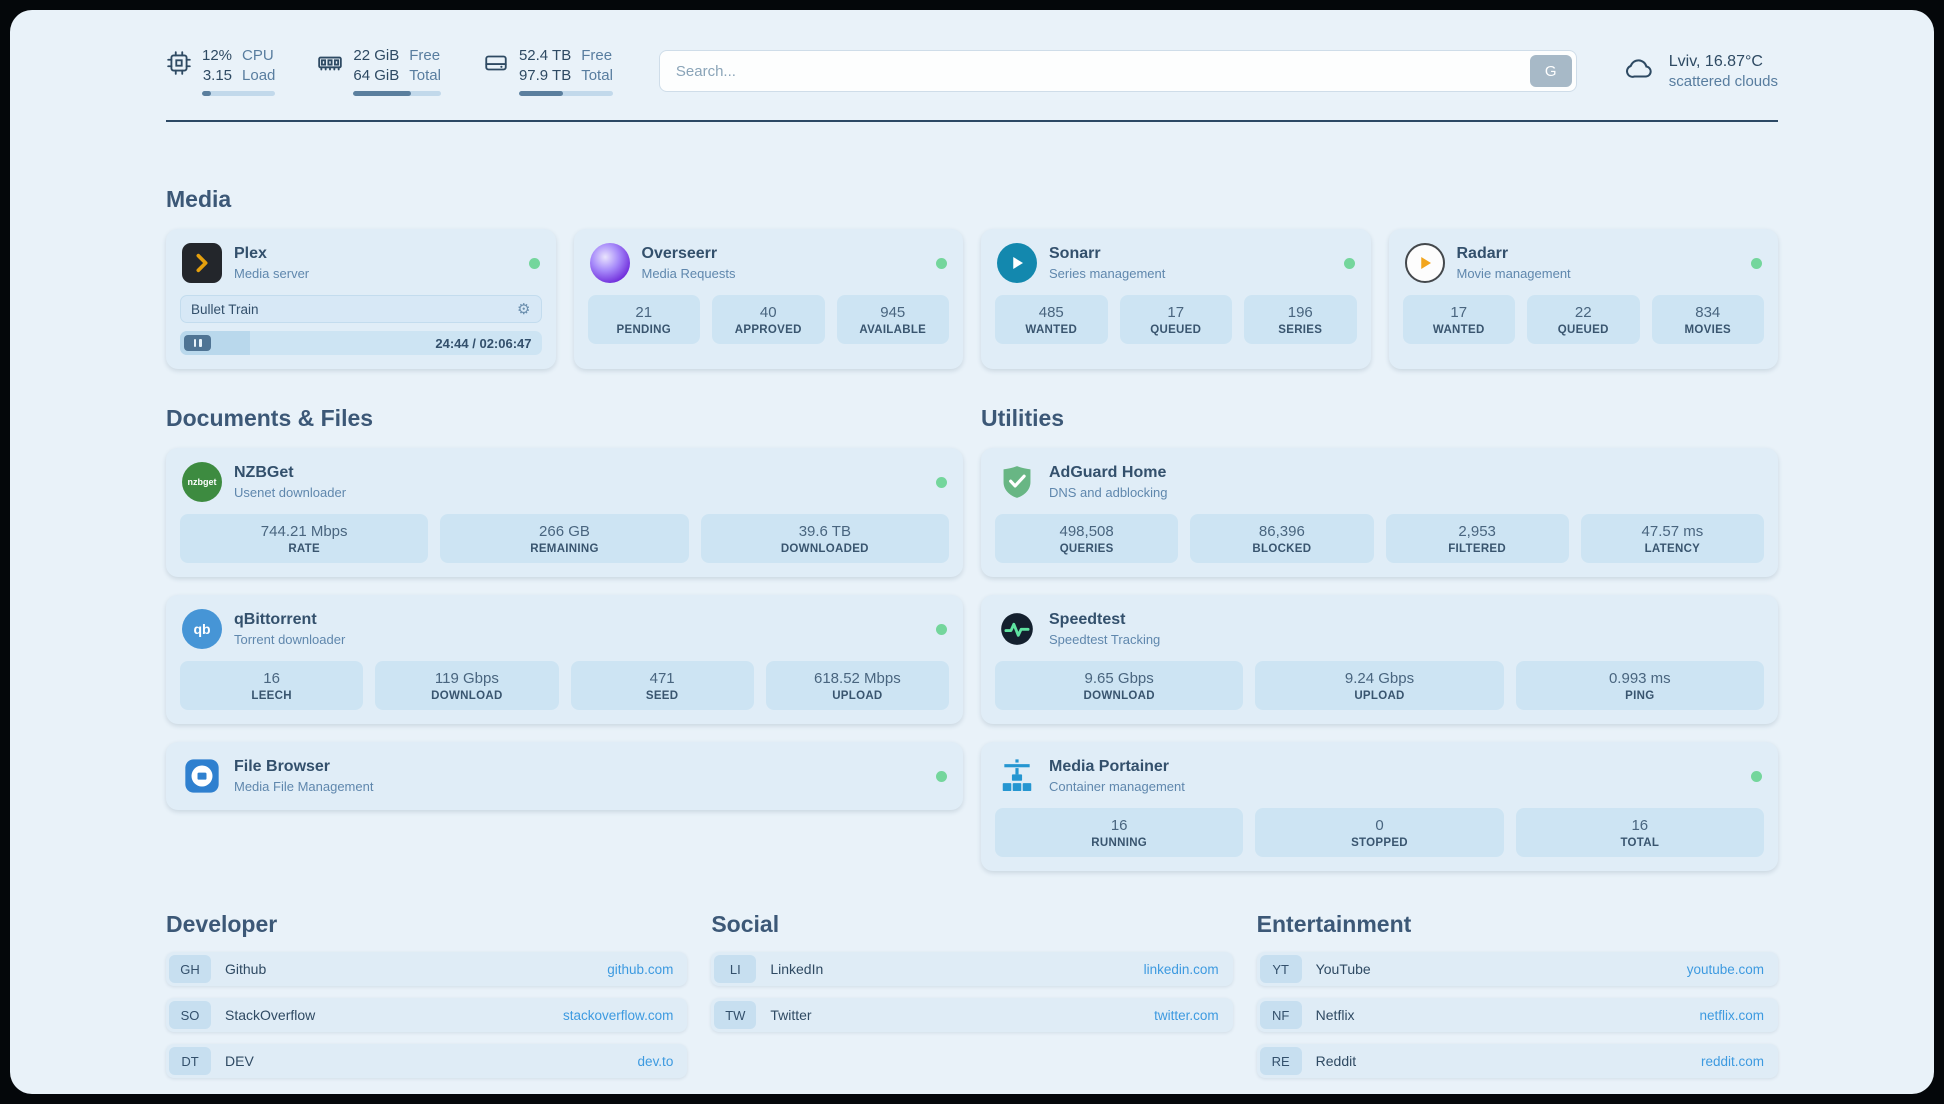  I want to click on memory-progress-bar, so click(397, 93).